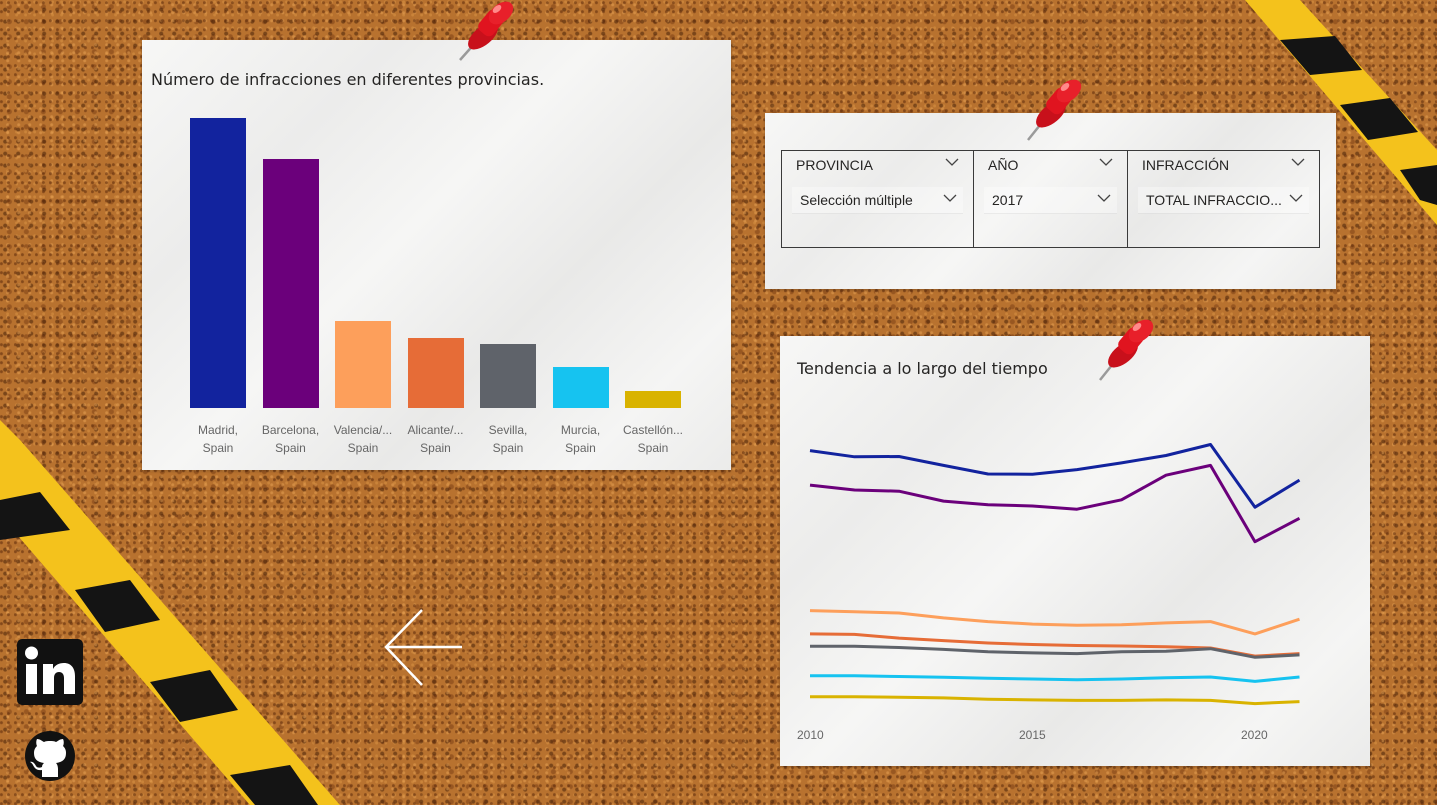 The image size is (1437, 805). I want to click on bar-label-line: Madrid,, so click(217, 430).